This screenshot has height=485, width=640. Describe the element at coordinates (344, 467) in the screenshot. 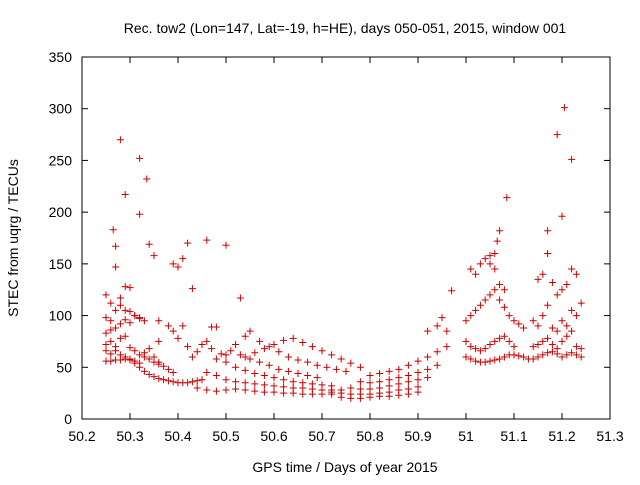

I see `x-axis-label: GPS time / Days of year 2015` at that location.